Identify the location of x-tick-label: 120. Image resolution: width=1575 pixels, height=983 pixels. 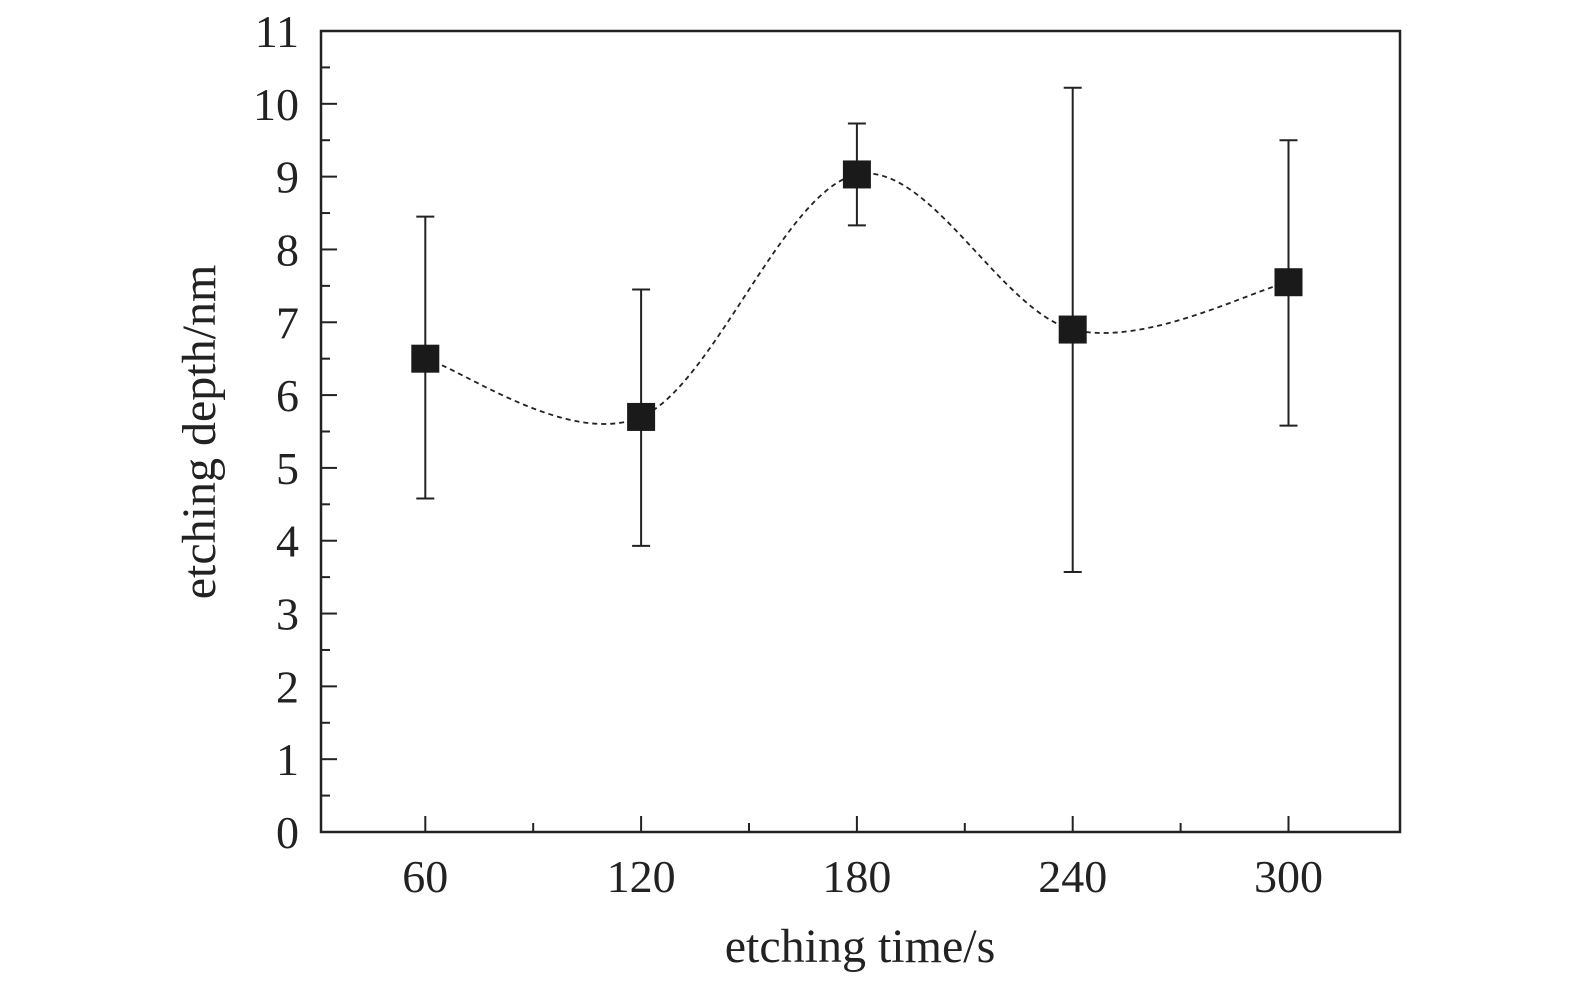
(641, 876).